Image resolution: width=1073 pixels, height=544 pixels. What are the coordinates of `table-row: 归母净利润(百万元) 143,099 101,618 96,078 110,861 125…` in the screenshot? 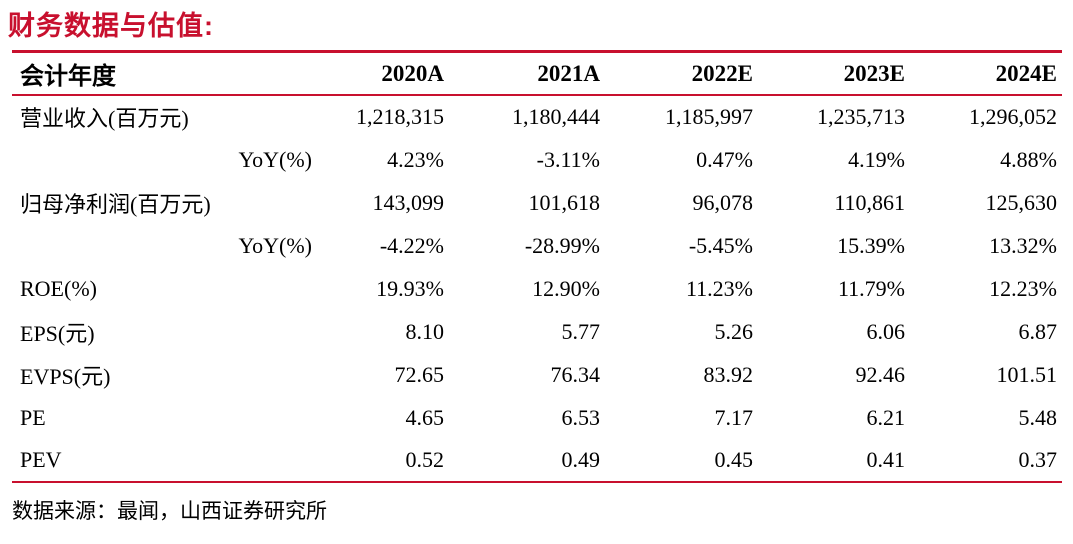 It's located at (537, 202).